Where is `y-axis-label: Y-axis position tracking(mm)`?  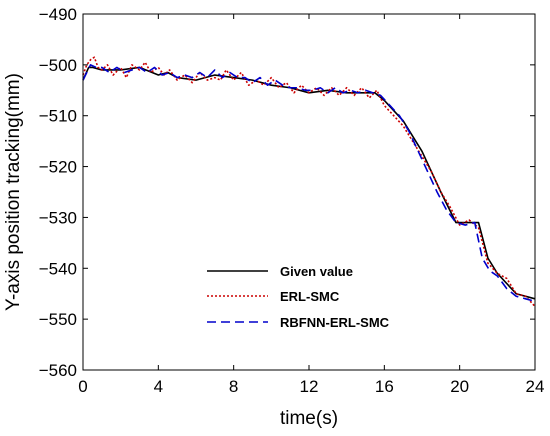 y-axis-label: Y-axis position tracking(mm) is located at coordinates (13, 192).